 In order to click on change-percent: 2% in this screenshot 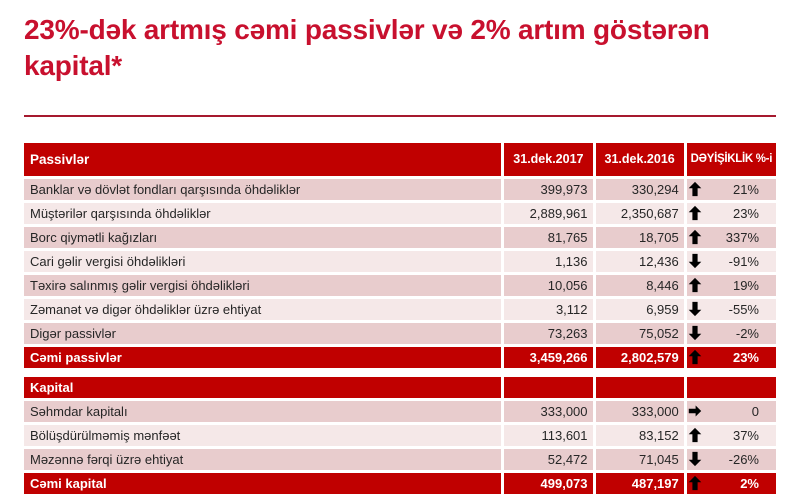, I will do `click(749, 483)`.